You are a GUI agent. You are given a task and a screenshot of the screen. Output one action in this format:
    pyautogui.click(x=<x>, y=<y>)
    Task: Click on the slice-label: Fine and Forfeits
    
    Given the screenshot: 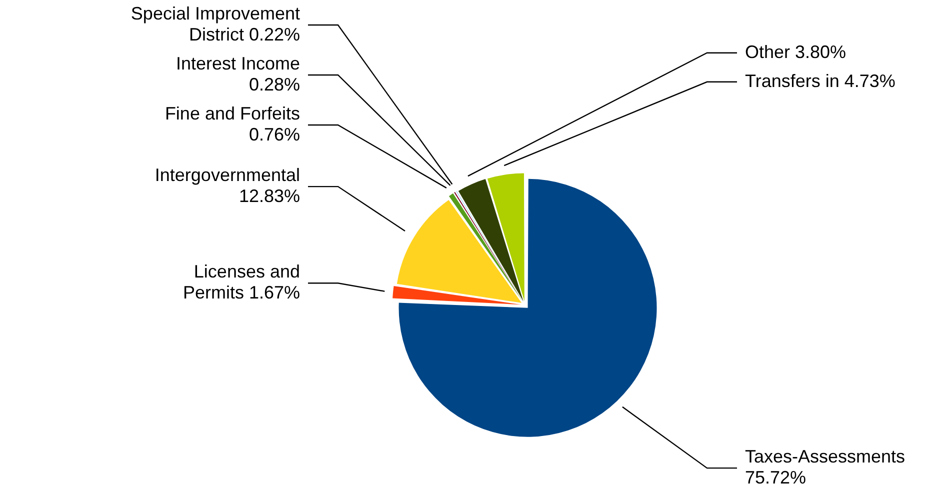 What is the action you would take?
    pyautogui.click(x=232, y=113)
    